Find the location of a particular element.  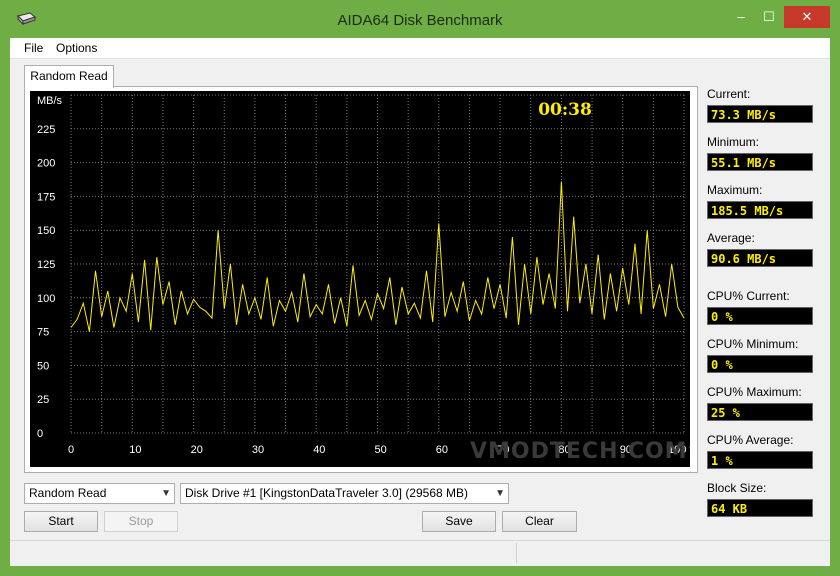

current-label: Current: is located at coordinates (729, 94).